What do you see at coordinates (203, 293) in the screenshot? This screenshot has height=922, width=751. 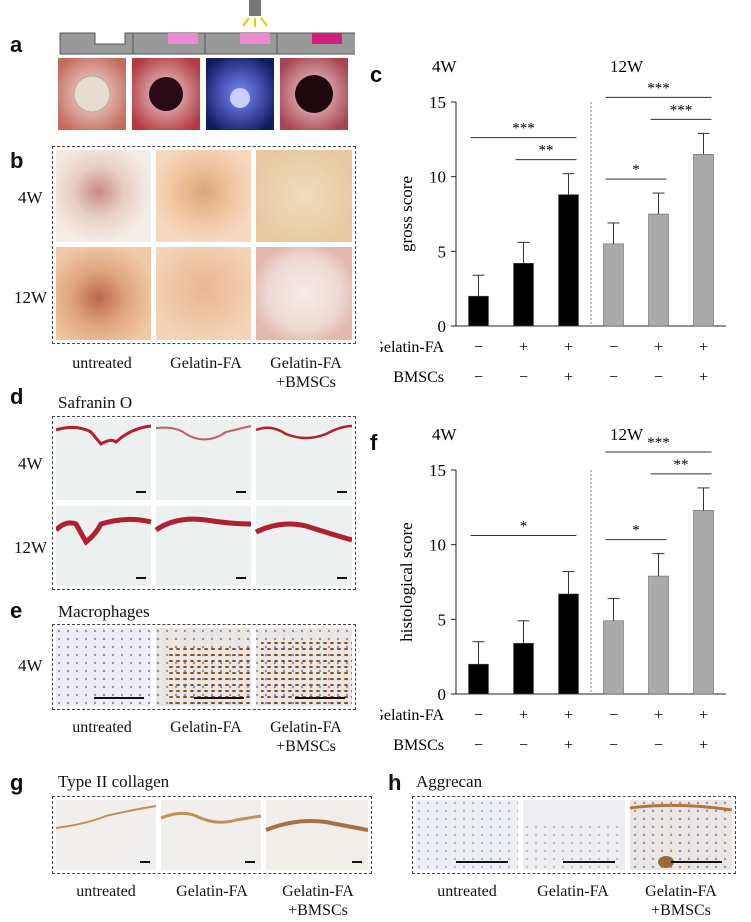 I see `gross-photo-gelatin-12w` at bounding box center [203, 293].